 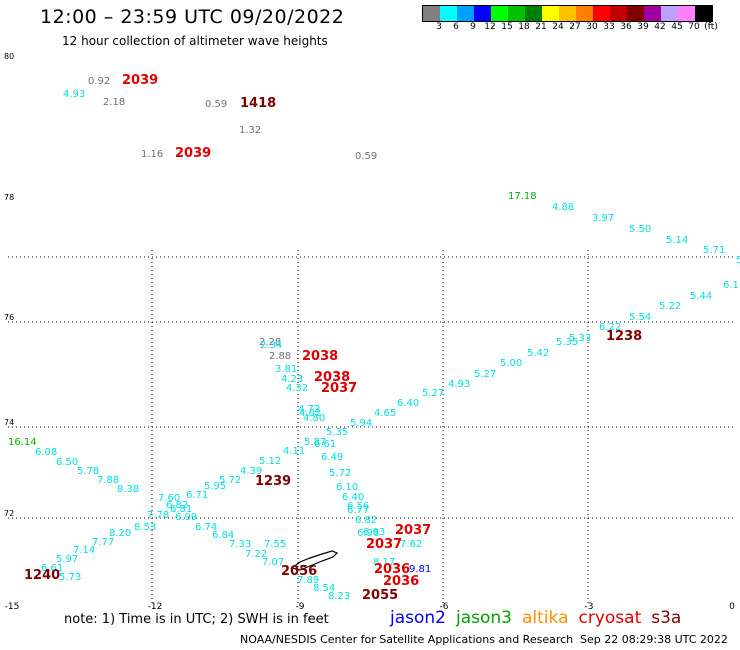 What do you see at coordinates (456, 27) in the screenshot?
I see `color-scale-label: 6` at bounding box center [456, 27].